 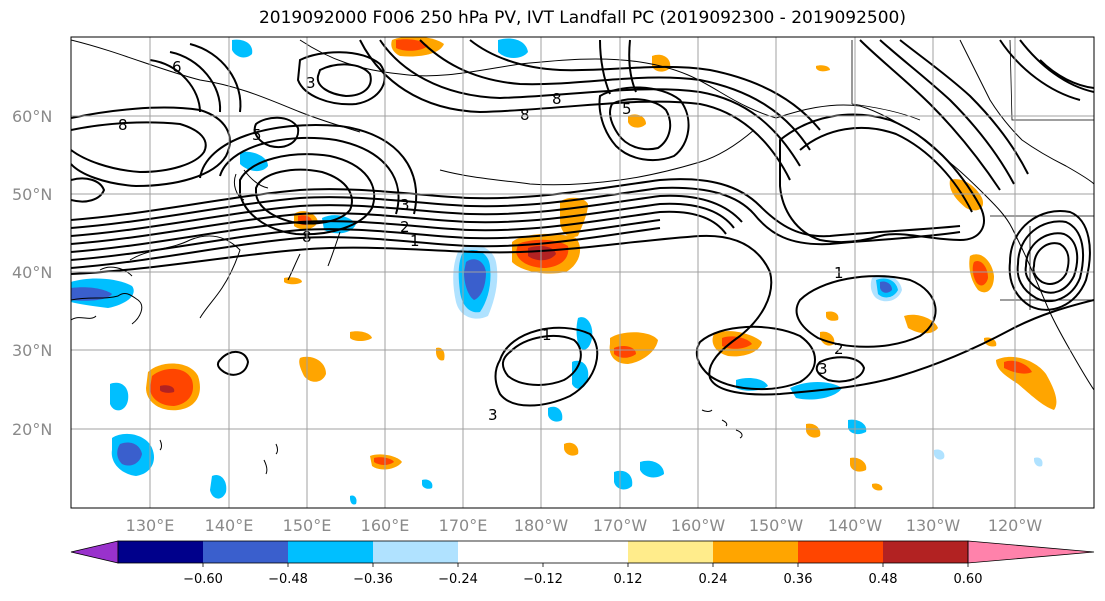 What do you see at coordinates (150, 525) in the screenshot?
I see `lon-label: 130°E` at bounding box center [150, 525].